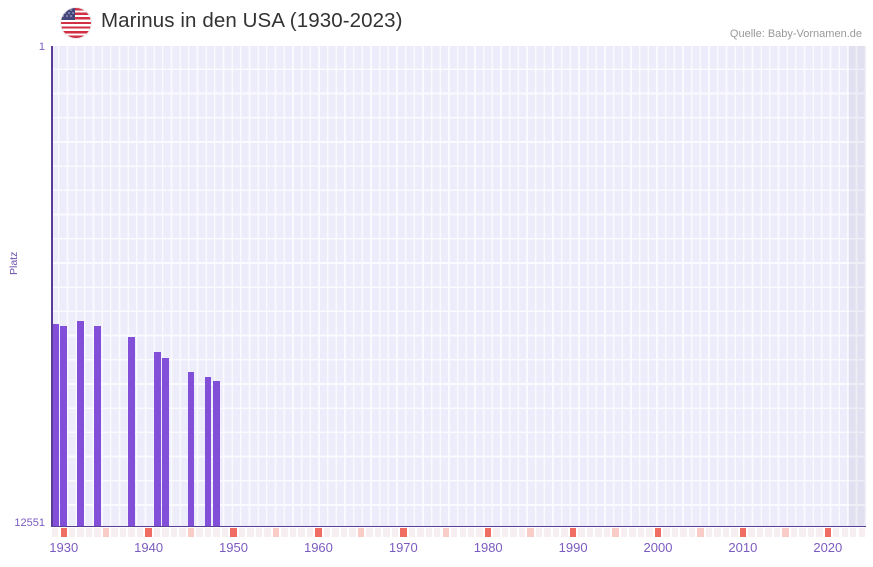 Image resolution: width=873 pixels, height=567 pixels. What do you see at coordinates (828, 547) in the screenshot?
I see `x-axis-tick-label: 2020` at bounding box center [828, 547].